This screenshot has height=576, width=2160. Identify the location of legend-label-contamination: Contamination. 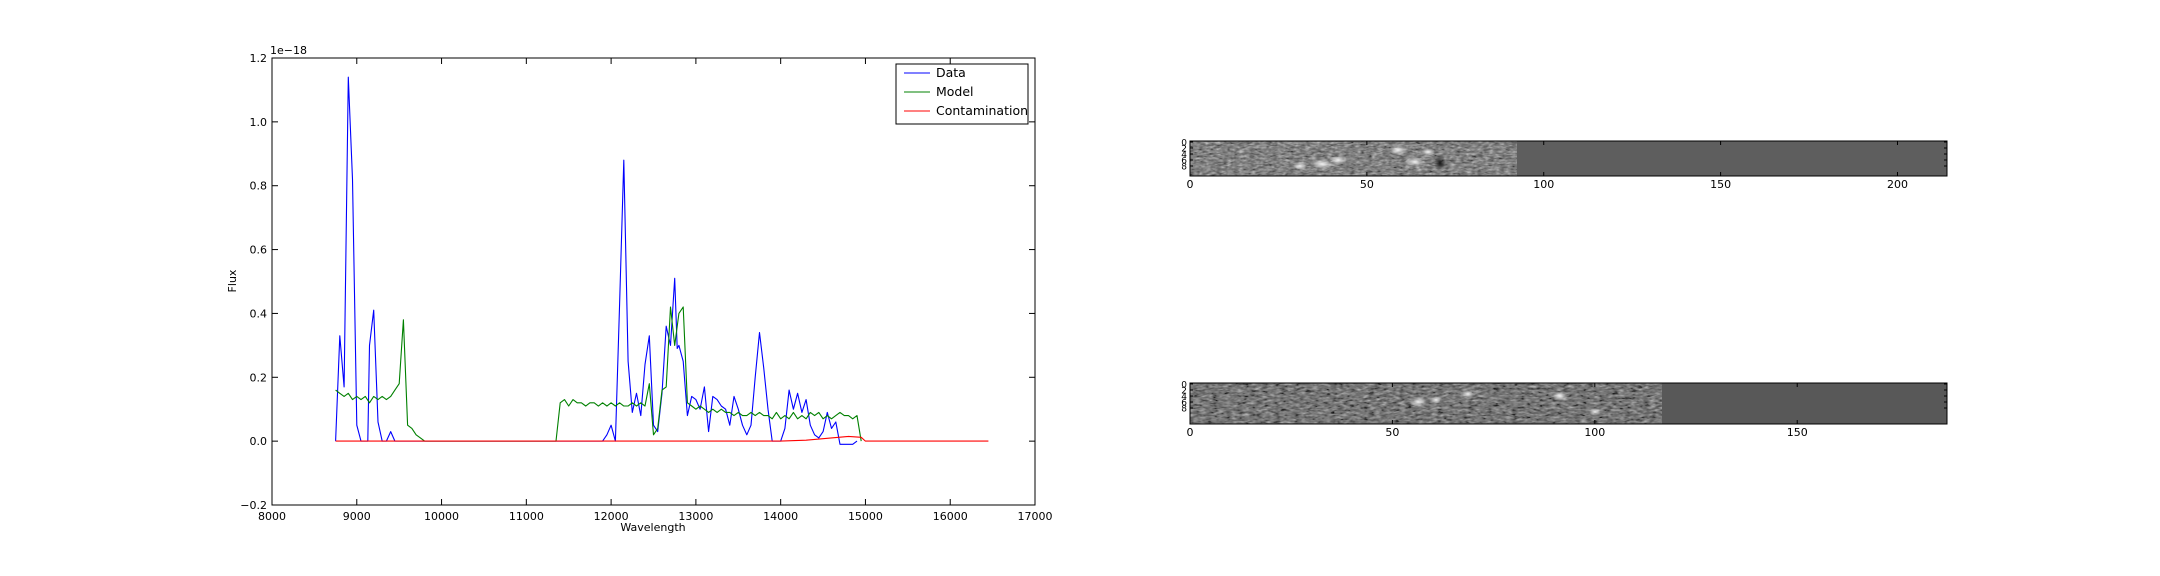
(982, 110).